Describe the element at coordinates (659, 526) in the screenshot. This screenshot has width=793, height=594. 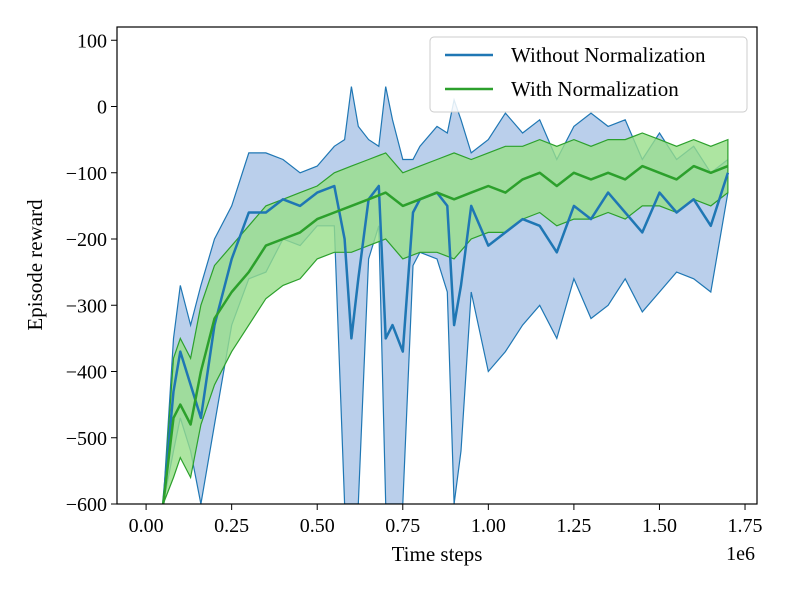
I see `x-tick-label: 1.50` at that location.